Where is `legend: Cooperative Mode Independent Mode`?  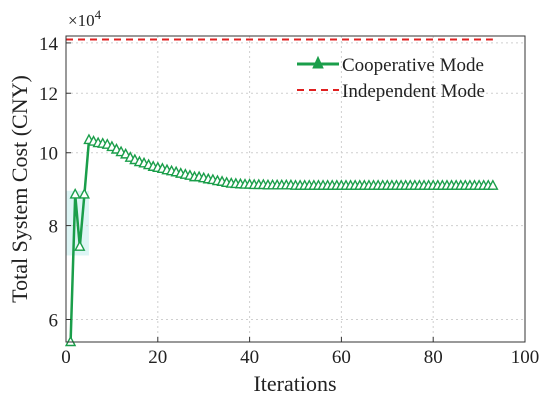 legend: Cooperative Mode Independent Mode is located at coordinates (391, 78).